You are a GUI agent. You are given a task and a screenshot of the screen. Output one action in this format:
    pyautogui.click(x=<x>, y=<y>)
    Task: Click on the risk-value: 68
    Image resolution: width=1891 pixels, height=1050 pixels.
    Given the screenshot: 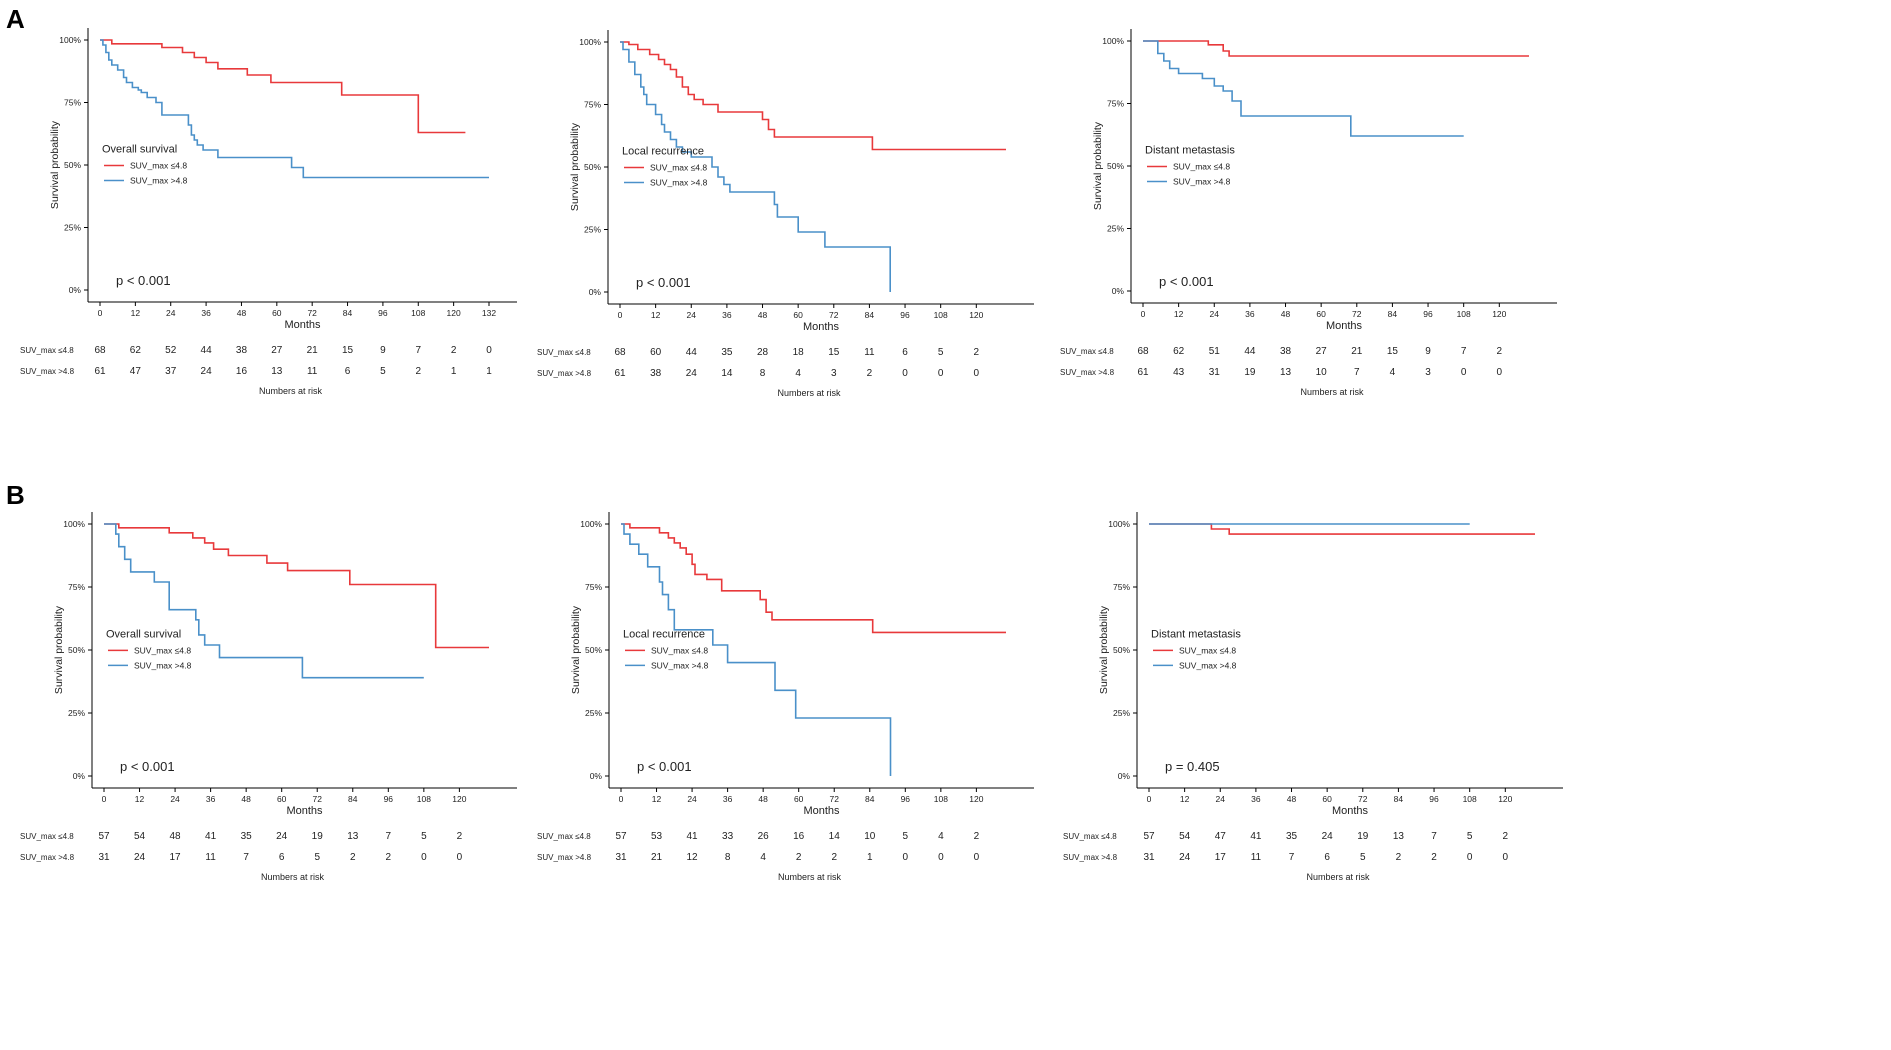 What is the action you would take?
    pyautogui.click(x=1143, y=351)
    